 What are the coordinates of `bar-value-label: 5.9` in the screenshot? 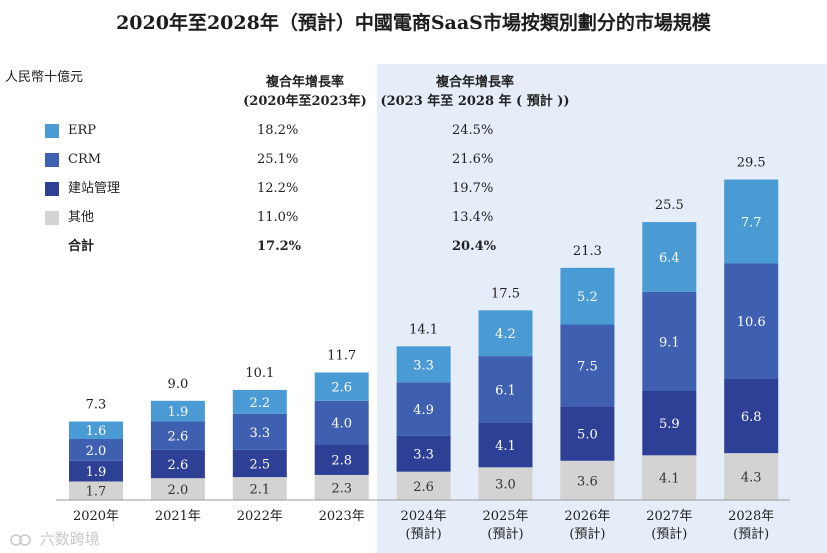 It's located at (669, 424).